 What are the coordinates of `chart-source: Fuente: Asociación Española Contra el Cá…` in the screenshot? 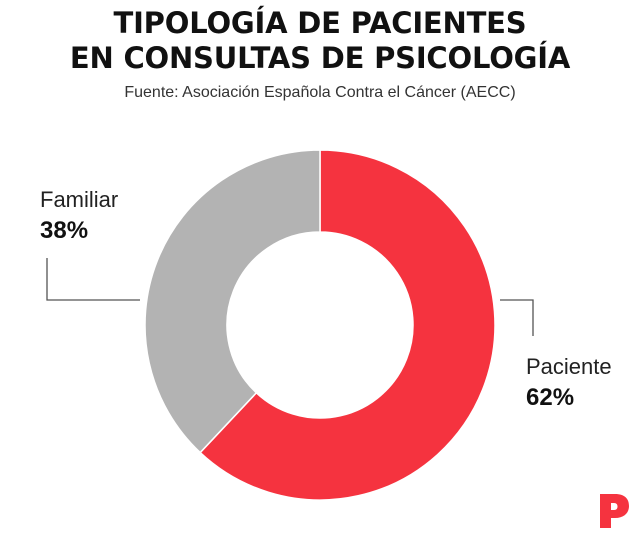 It's located at (320, 92).